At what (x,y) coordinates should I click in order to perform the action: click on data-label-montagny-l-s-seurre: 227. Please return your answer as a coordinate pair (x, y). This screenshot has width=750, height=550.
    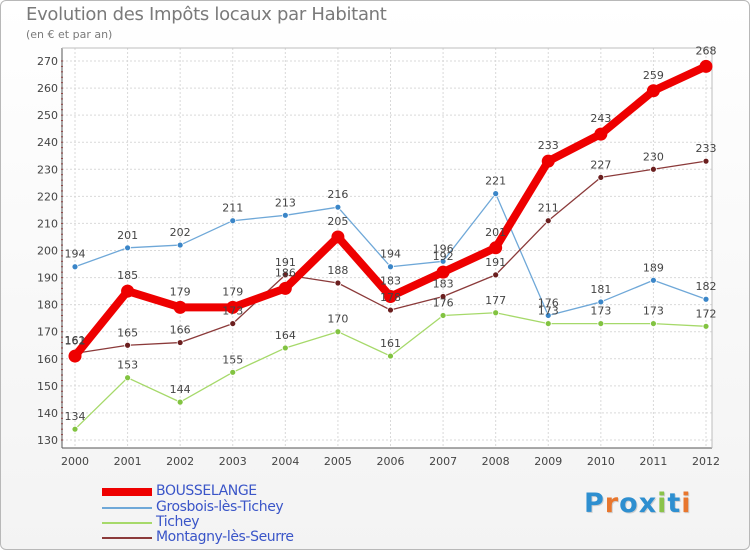
    Looking at the image, I should click on (600, 164).